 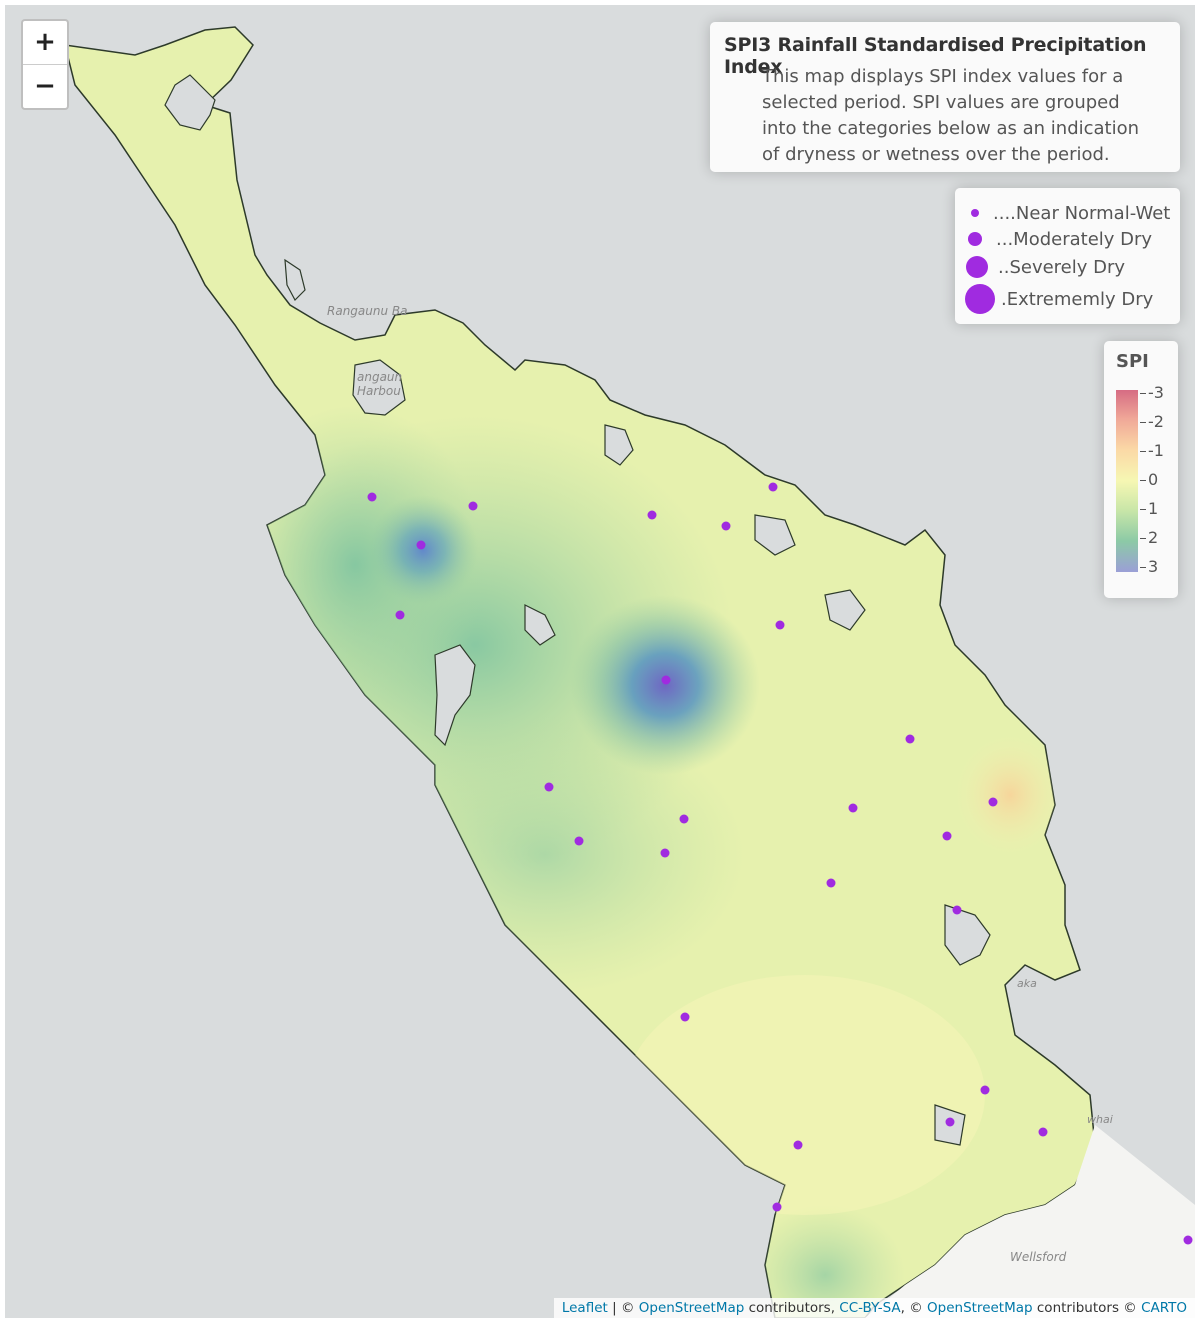 I want to click on legend-dot-medium, so click(x=975, y=239).